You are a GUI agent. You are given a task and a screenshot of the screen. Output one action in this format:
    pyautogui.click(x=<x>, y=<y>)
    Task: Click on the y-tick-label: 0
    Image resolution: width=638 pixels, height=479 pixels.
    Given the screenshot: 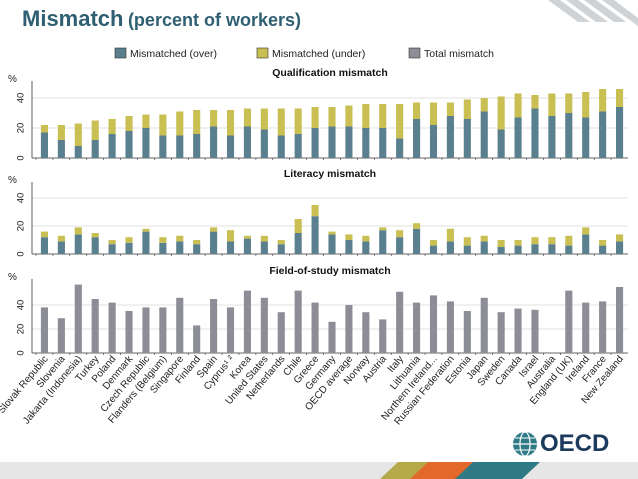 What is the action you would take?
    pyautogui.click(x=21, y=253)
    